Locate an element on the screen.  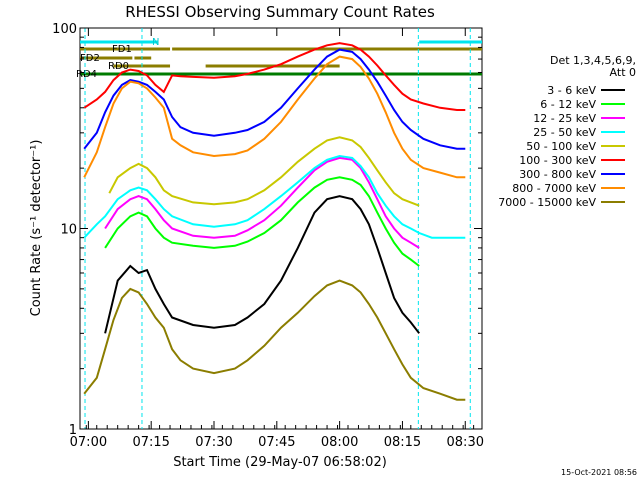
x-tick-label: 07:15 is located at coordinates (150, 442).